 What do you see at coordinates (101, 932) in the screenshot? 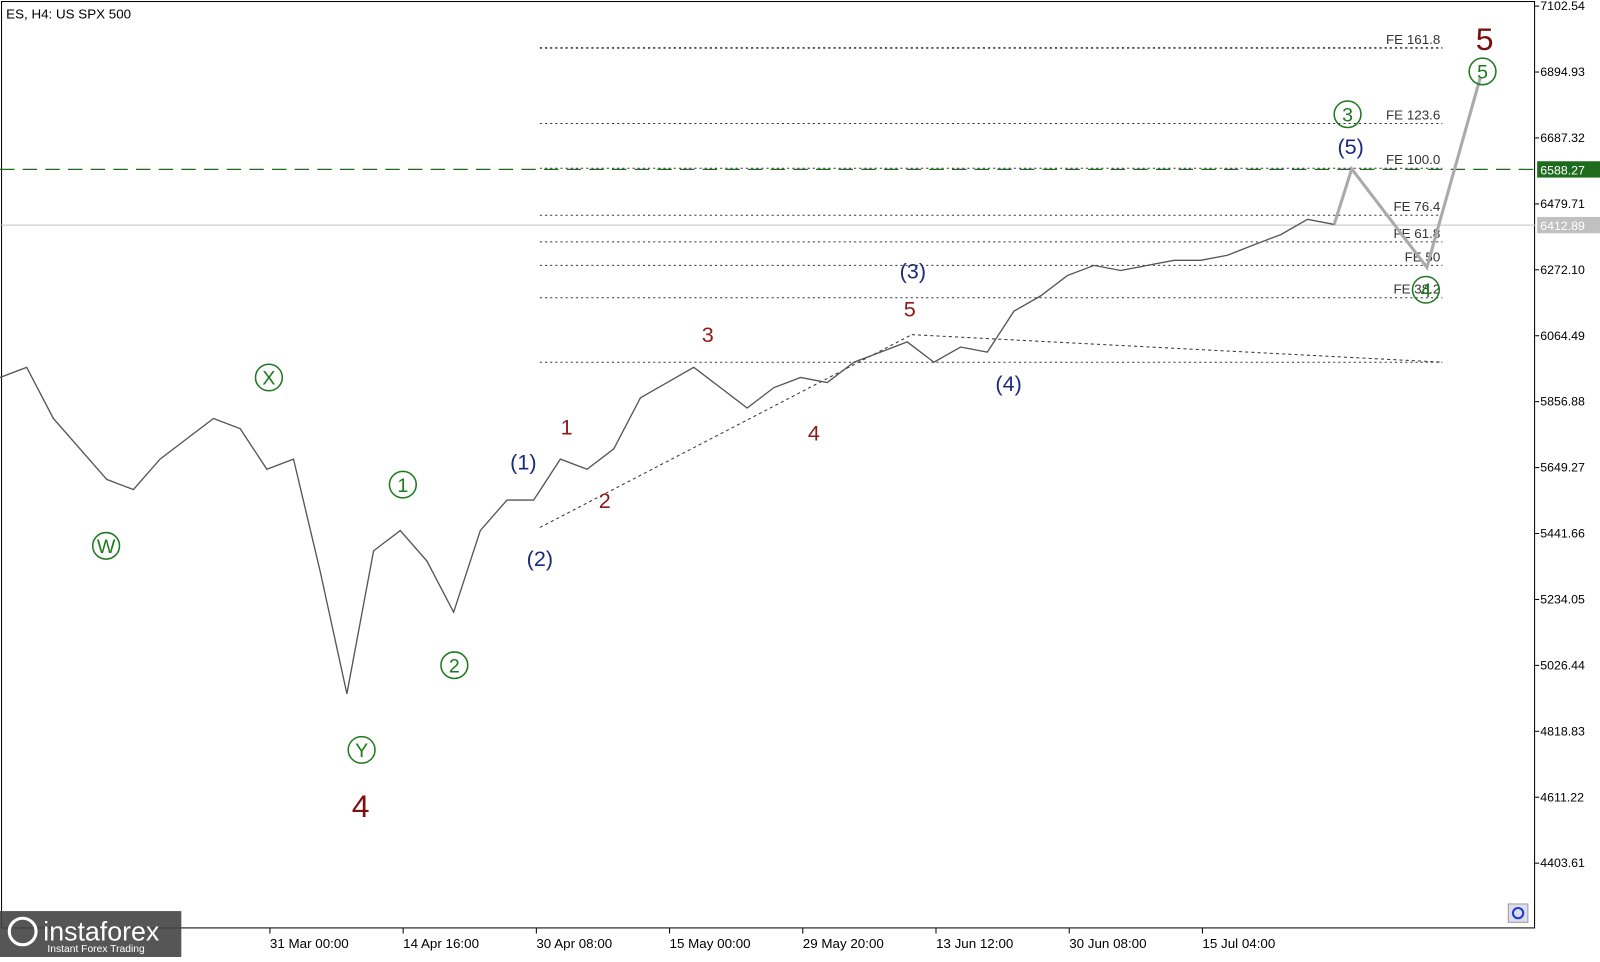
I see `logo-name: instaforex` at bounding box center [101, 932].